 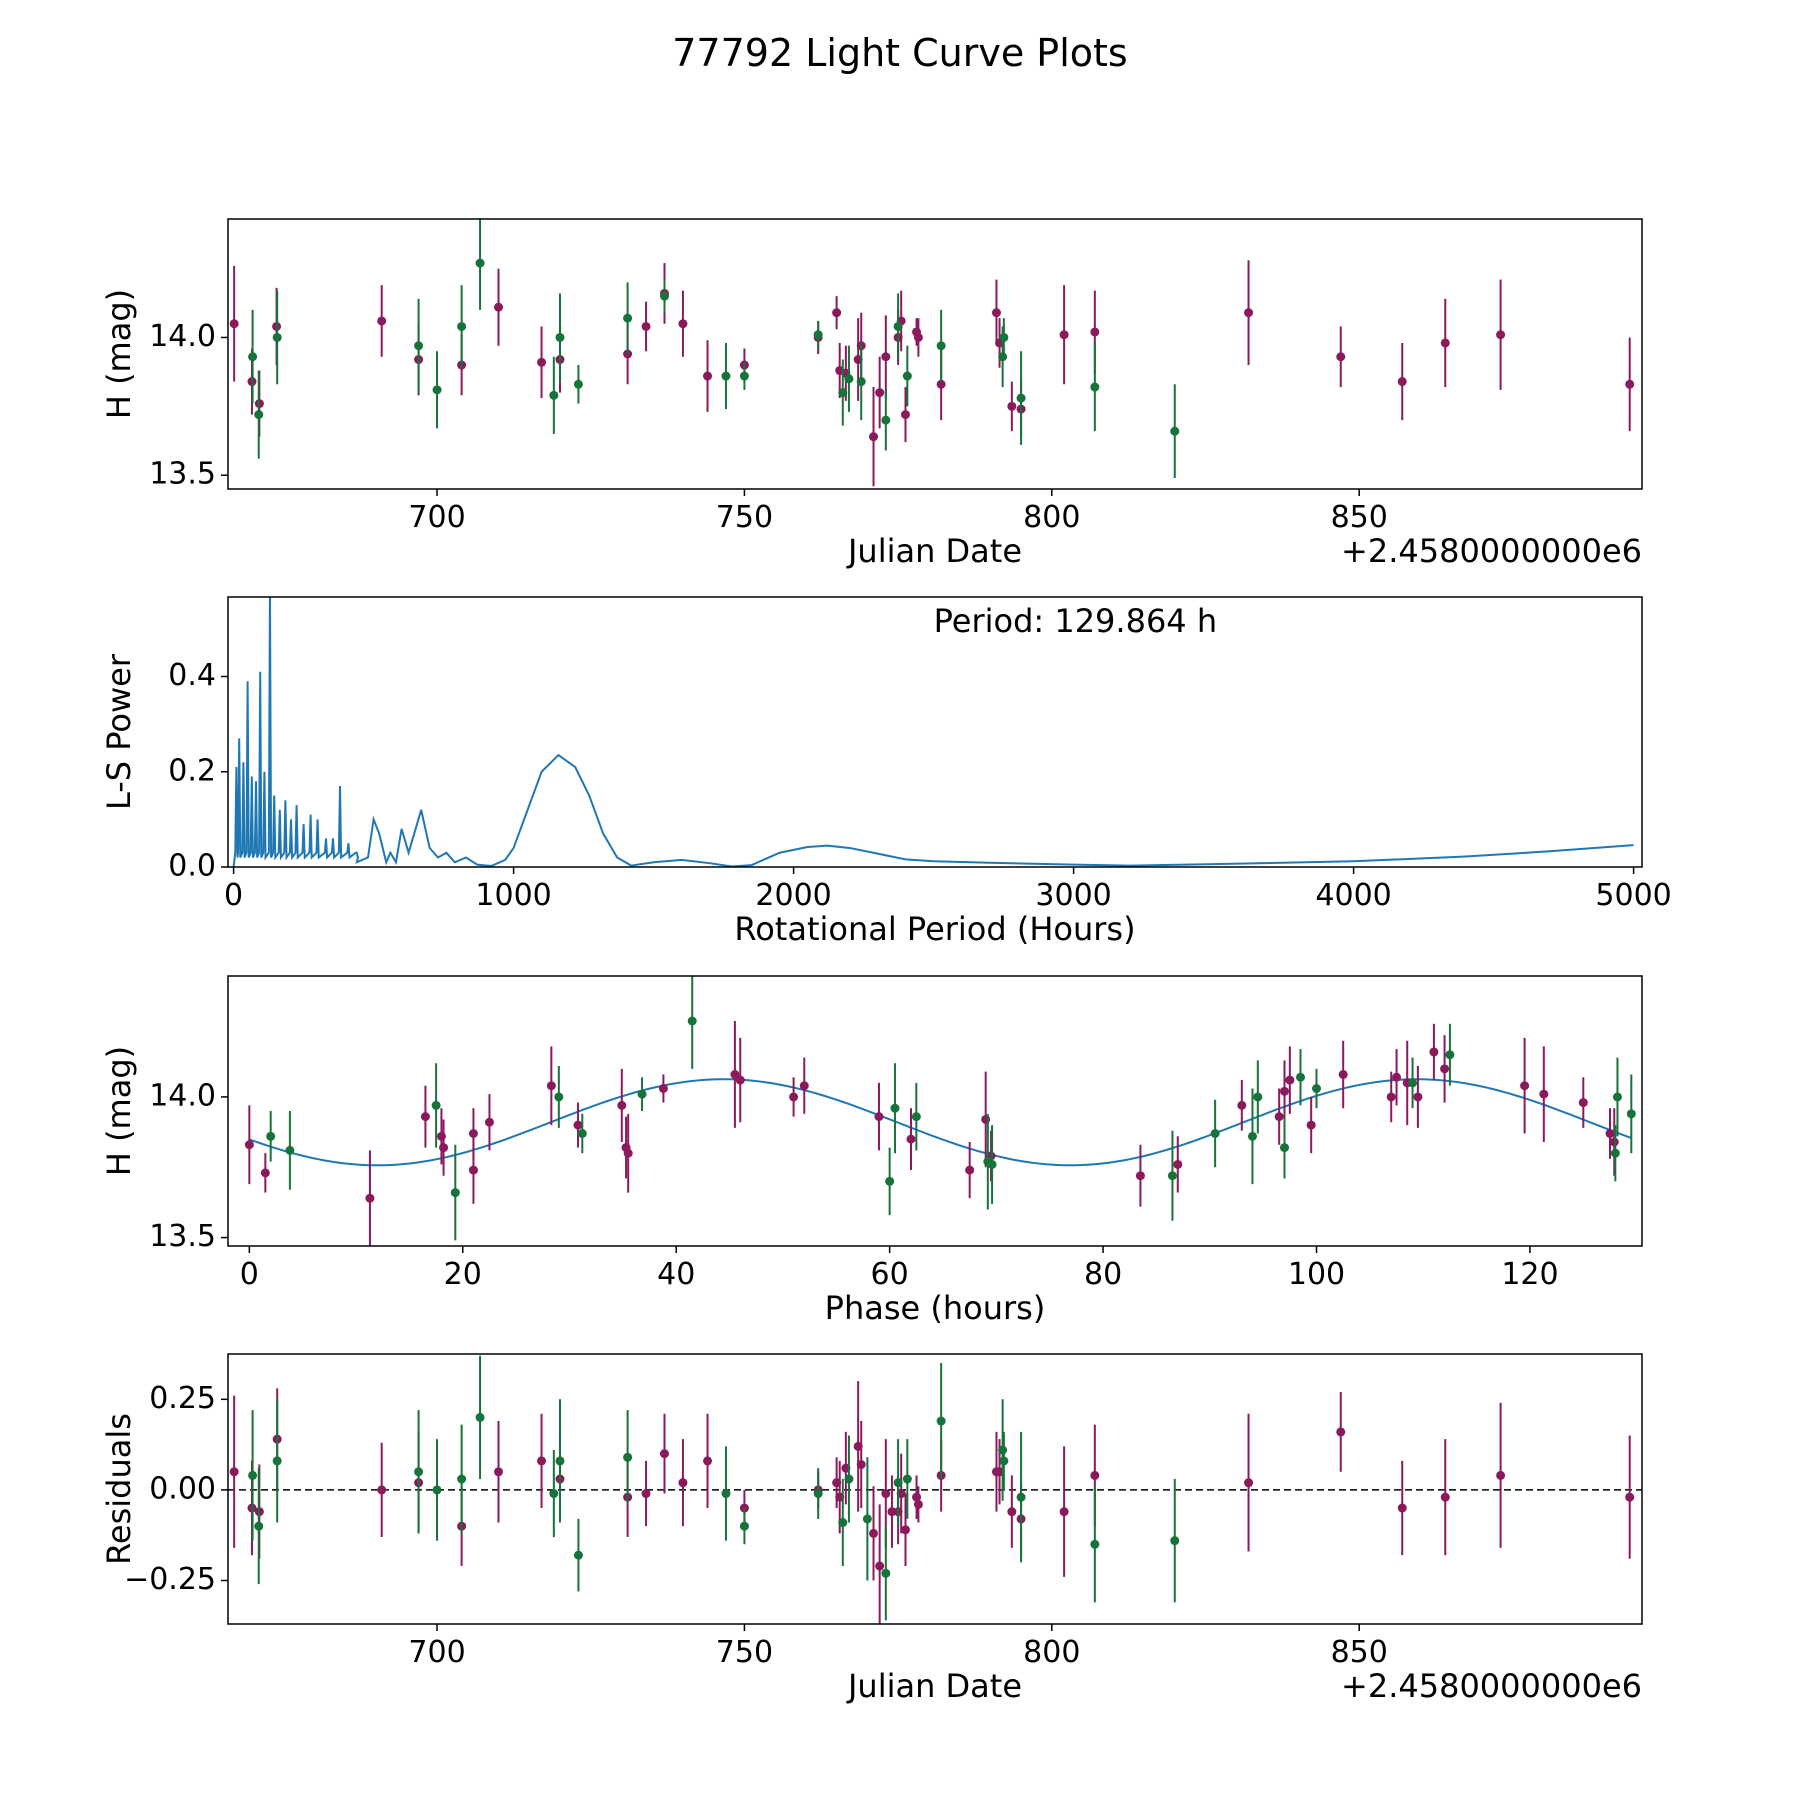 What do you see at coordinates (463, 1274) in the screenshot?
I see `x-tick-label: 20` at bounding box center [463, 1274].